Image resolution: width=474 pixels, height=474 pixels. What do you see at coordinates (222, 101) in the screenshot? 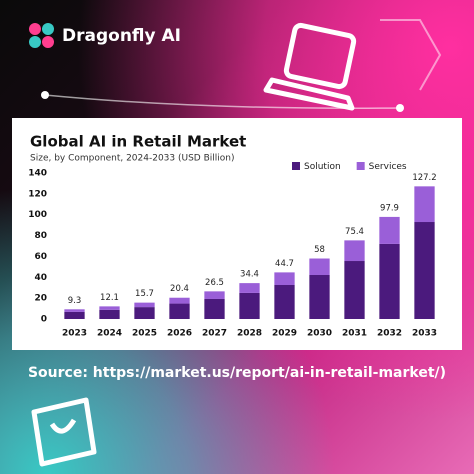
I see `curve` at bounding box center [222, 101].